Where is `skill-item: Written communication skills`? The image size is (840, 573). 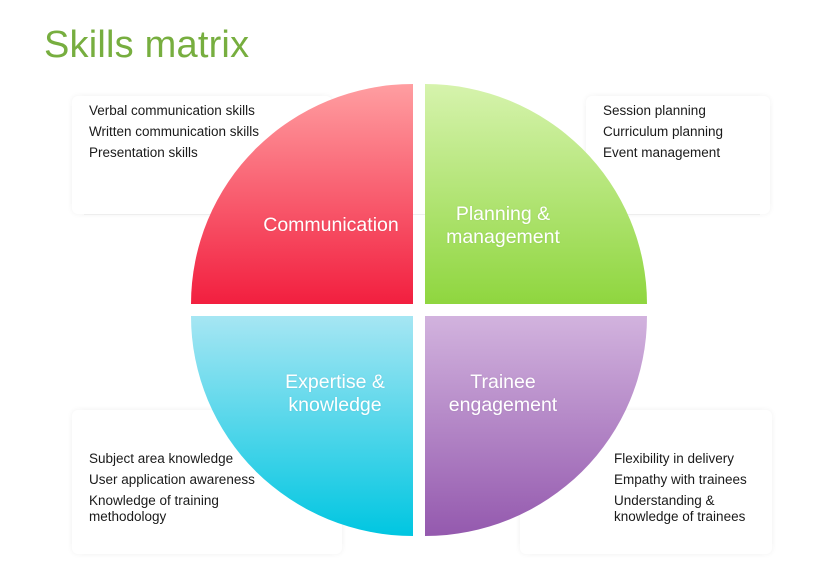 skill-item: Written communication skills is located at coordinates (174, 131).